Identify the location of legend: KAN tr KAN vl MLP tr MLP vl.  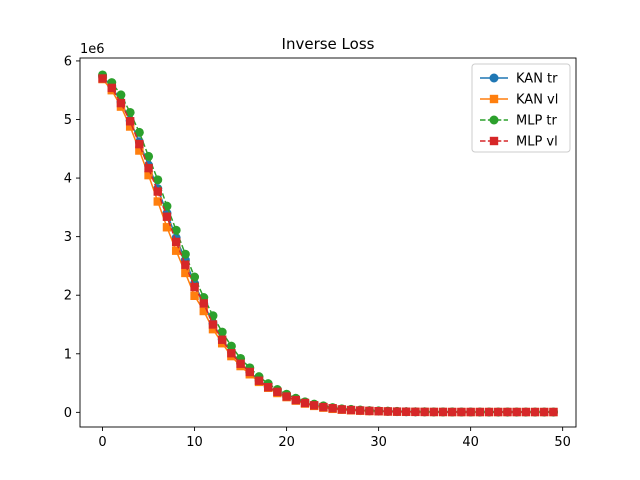
(521, 108).